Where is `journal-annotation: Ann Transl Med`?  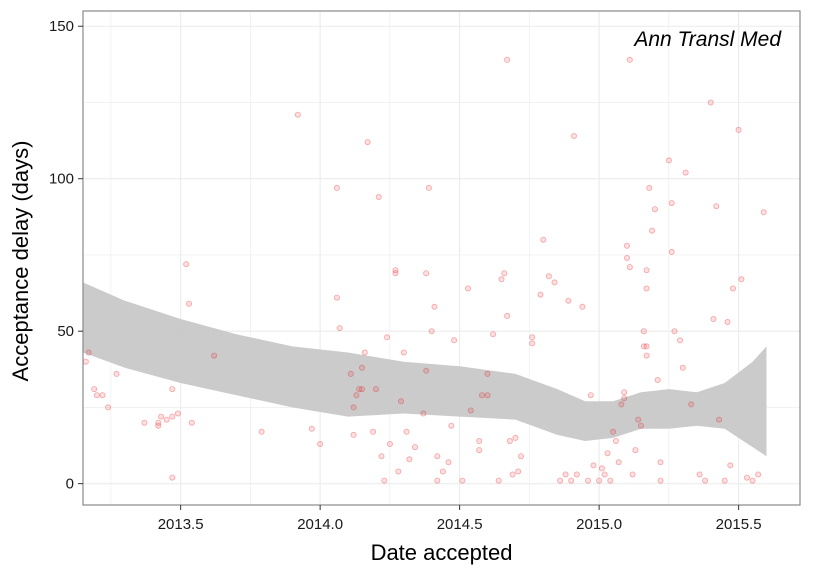
journal-annotation: Ann Transl Med is located at coordinates (707, 39).